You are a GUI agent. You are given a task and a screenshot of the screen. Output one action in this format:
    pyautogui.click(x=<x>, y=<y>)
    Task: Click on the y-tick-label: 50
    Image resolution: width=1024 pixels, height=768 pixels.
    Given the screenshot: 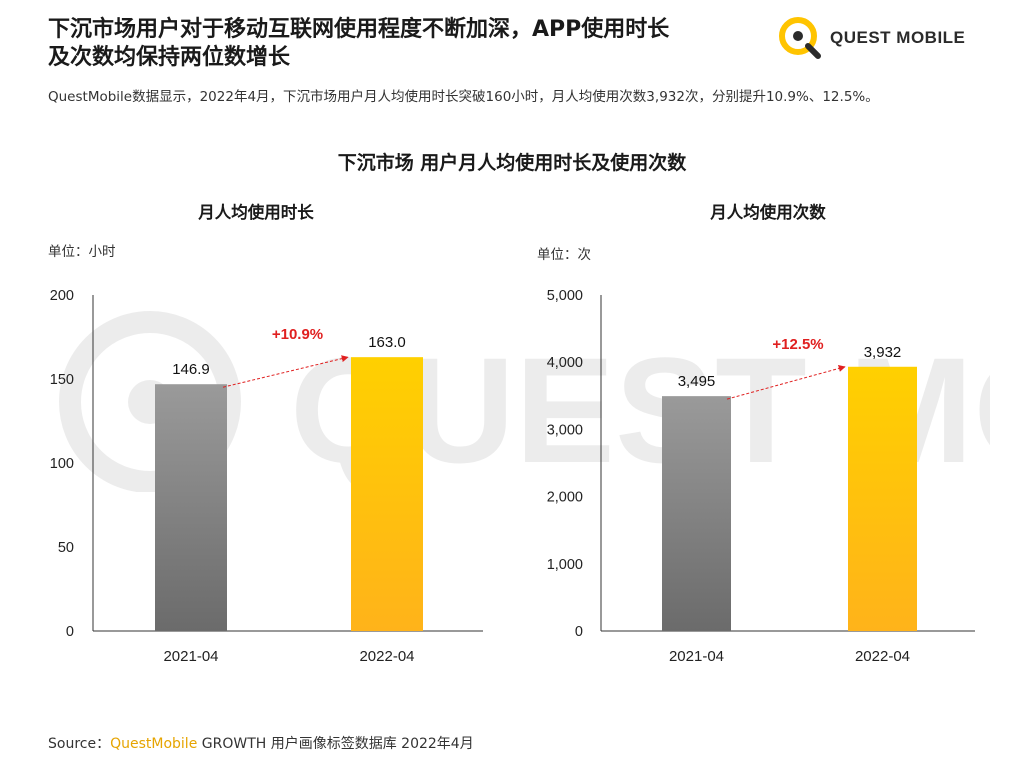 What is the action you would take?
    pyautogui.click(x=66, y=548)
    